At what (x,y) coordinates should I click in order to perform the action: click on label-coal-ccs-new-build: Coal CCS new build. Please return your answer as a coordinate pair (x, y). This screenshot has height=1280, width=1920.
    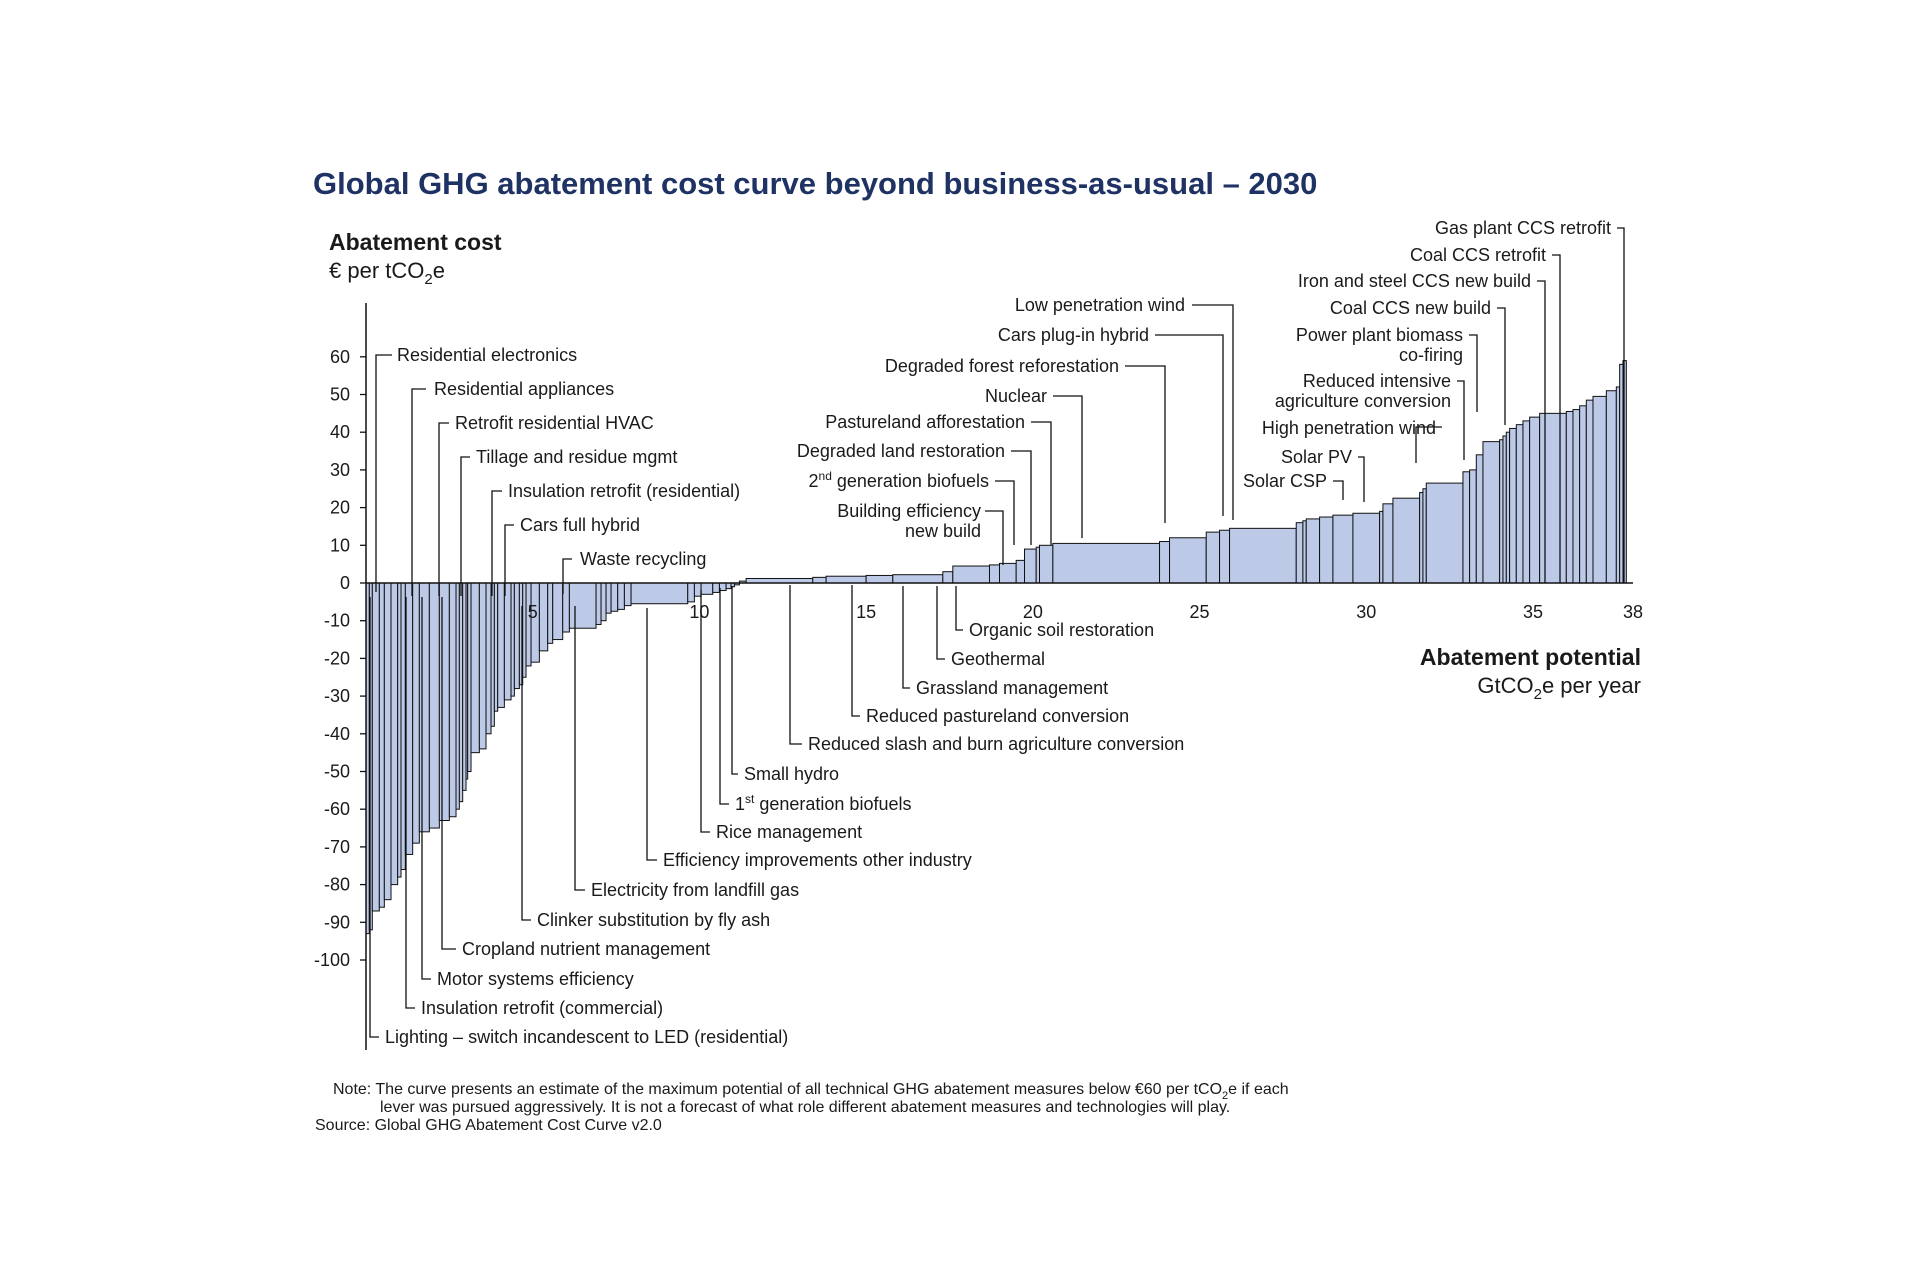
    Looking at the image, I should click on (1410, 308).